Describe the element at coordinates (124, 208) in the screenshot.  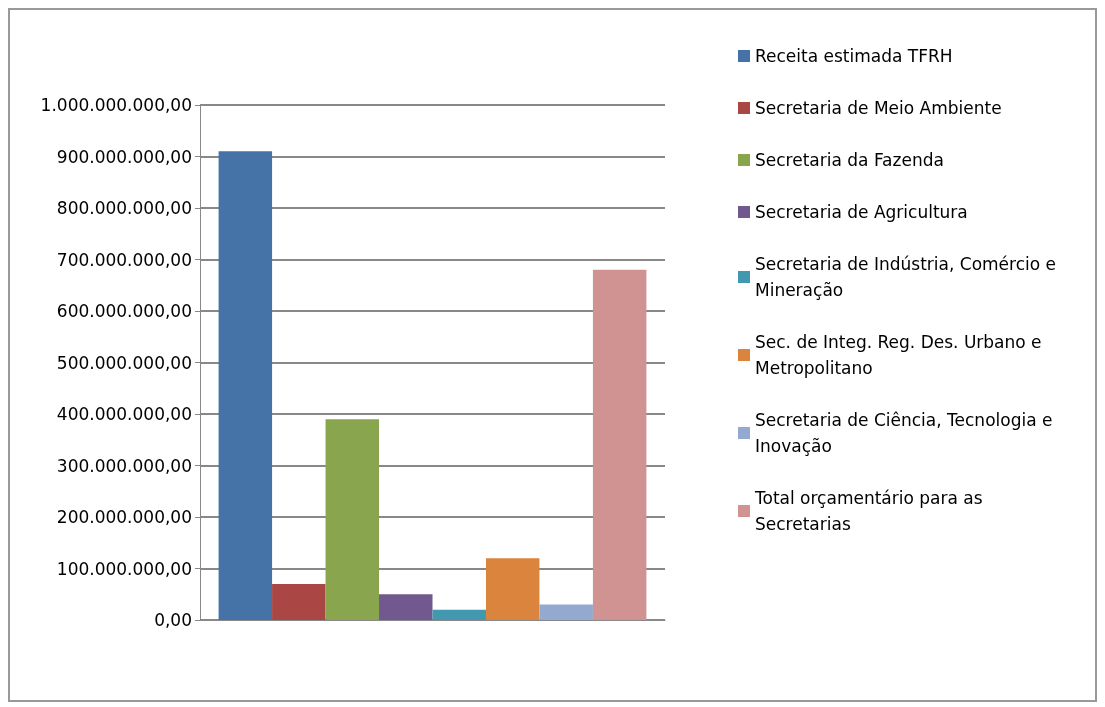
I see `y-tick-label: 800.000.000,00` at that location.